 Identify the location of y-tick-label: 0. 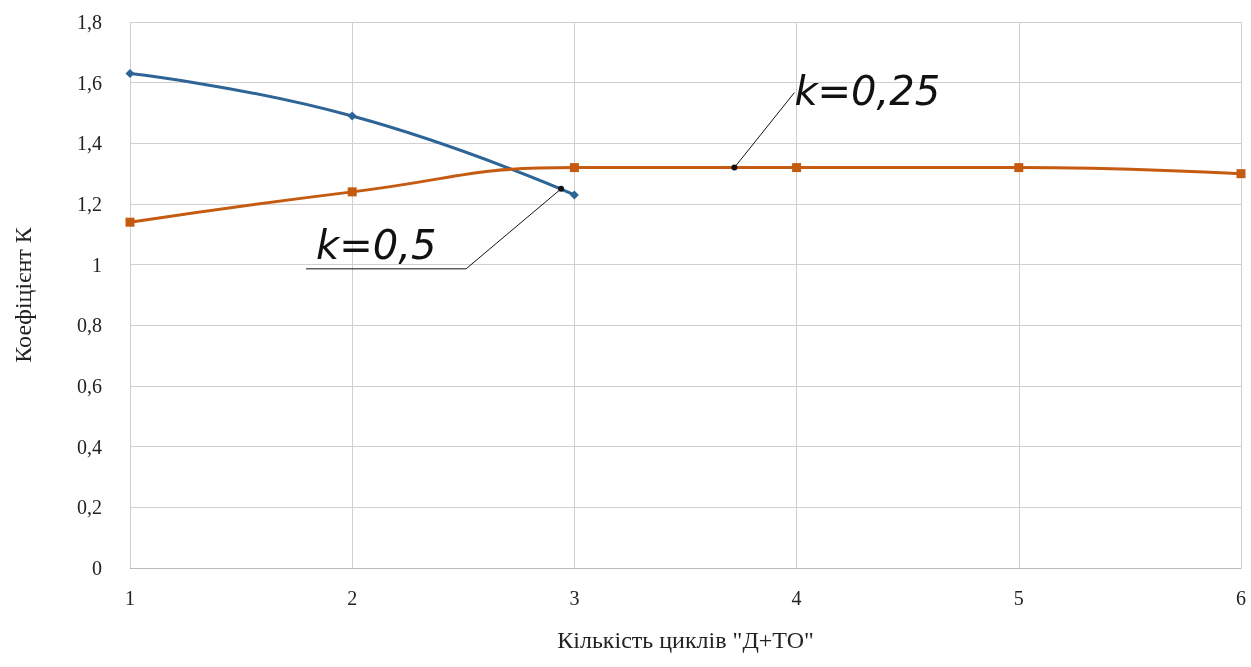
(97, 568).